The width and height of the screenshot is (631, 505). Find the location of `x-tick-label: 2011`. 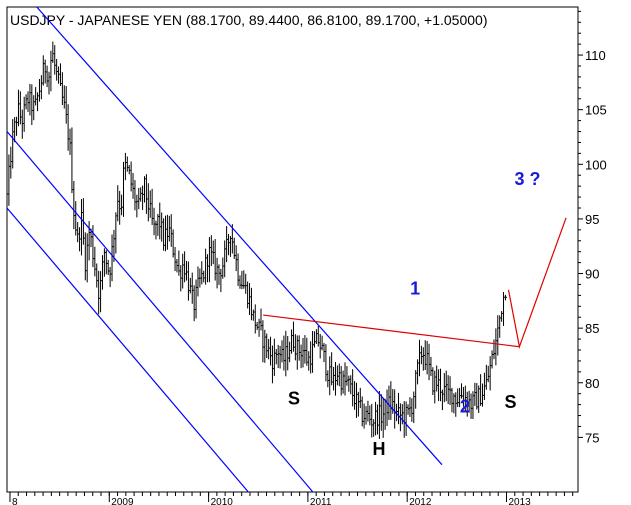

x-tick-label: 2011 is located at coordinates (321, 501).